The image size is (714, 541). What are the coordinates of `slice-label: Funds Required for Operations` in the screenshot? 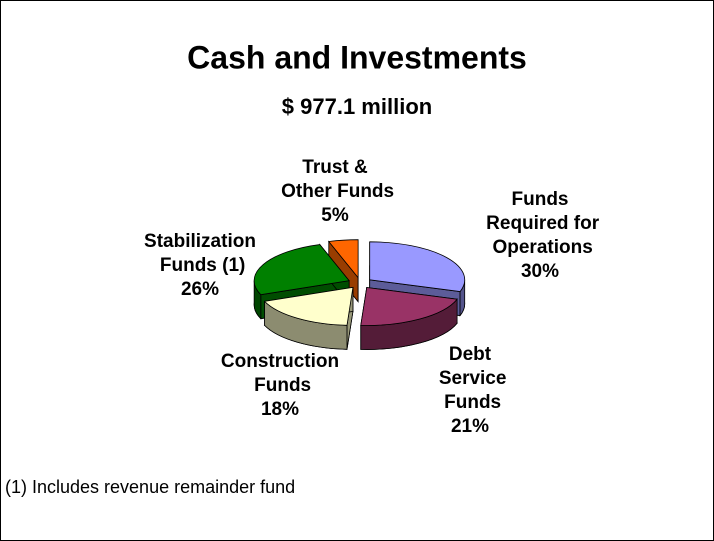 It's located at (540, 223).